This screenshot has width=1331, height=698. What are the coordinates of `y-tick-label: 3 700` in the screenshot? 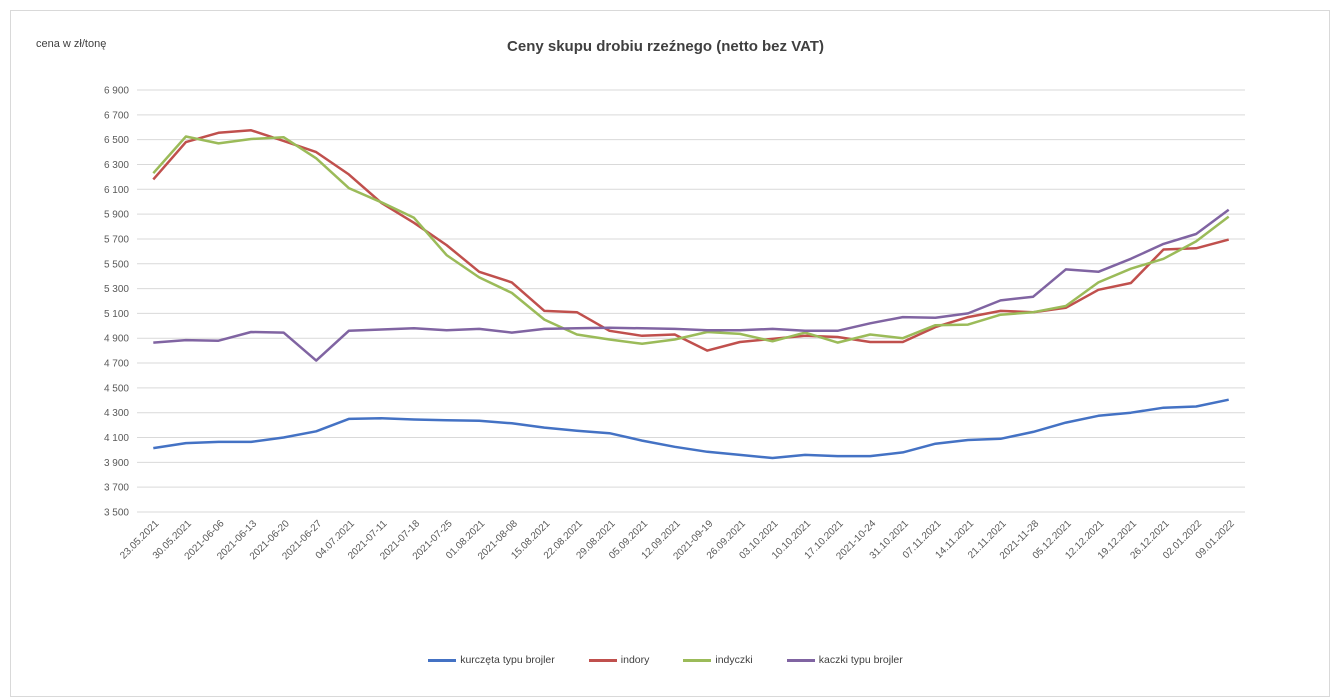 It's located at (116, 488).